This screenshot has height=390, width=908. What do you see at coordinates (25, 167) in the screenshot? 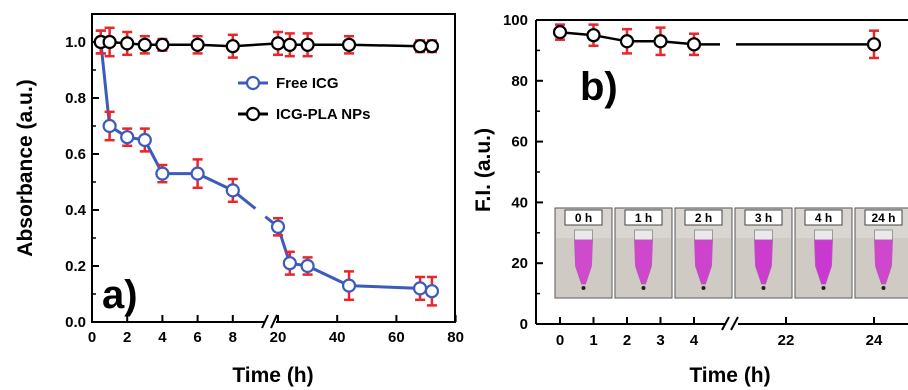
I see `y-axis-label: Absorbance (a.u.)` at bounding box center [25, 167].